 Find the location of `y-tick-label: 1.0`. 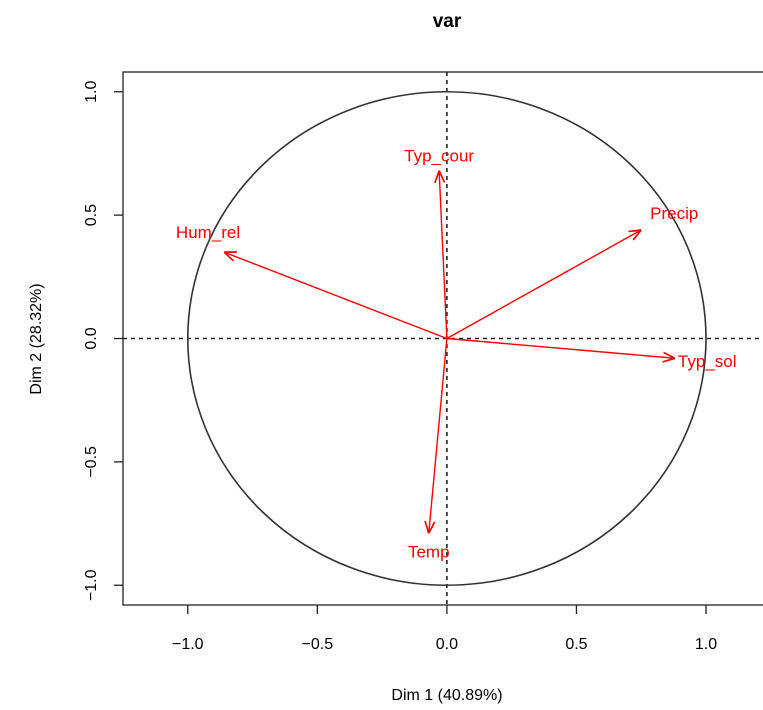

y-tick-label: 1.0 is located at coordinates (91, 92).